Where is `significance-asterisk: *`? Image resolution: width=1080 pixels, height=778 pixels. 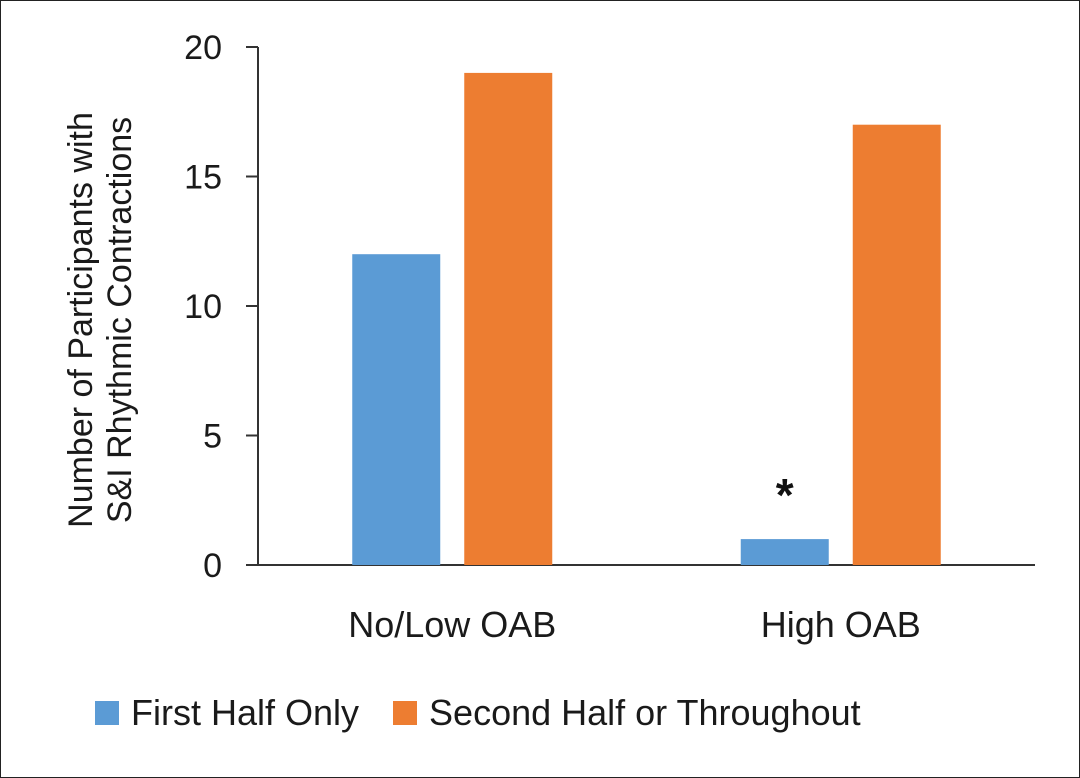 significance-asterisk: * is located at coordinates (785, 495).